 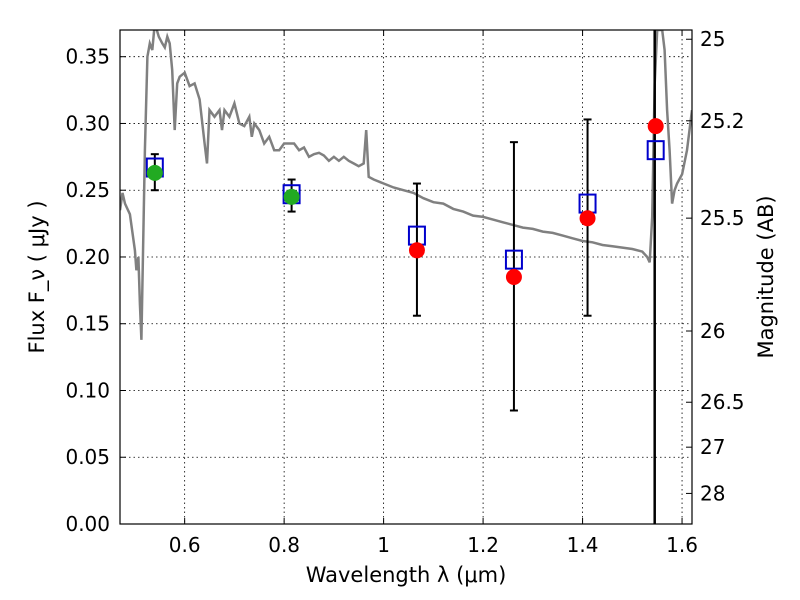 I want to click on y-tick-label: 0.15, so click(x=87, y=324).